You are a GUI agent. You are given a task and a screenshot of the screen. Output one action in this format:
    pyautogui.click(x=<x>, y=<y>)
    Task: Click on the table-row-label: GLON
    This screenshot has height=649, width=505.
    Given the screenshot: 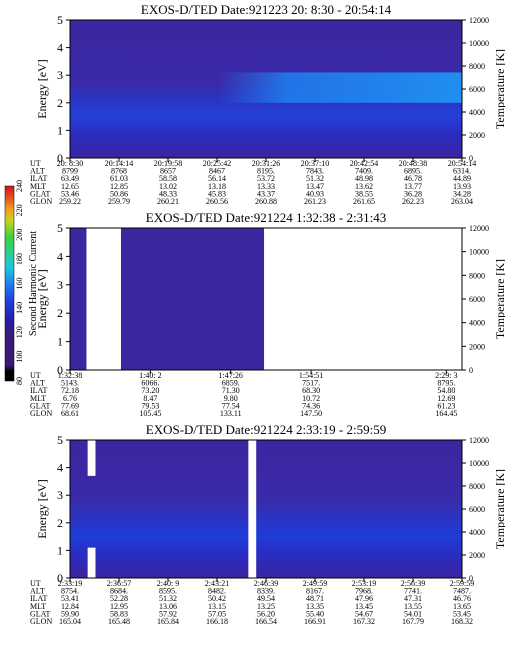 What is the action you would take?
    pyautogui.click(x=41, y=201)
    